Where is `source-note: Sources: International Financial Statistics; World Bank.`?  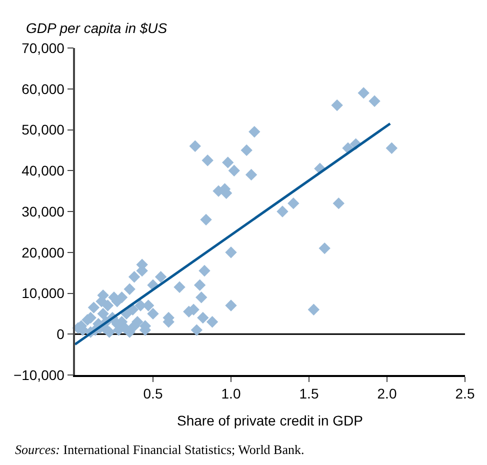 source-note: Sources: International Financial Statistics; World Bank. is located at coordinates (159, 449).